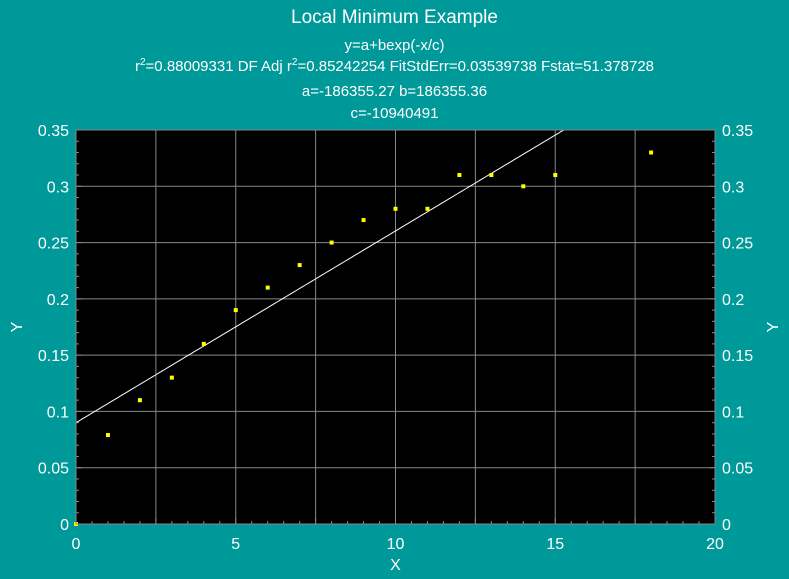 The height and width of the screenshot is (579, 789). Describe the element at coordinates (715, 544) in the screenshot. I see `x-tick-label: 20` at that location.